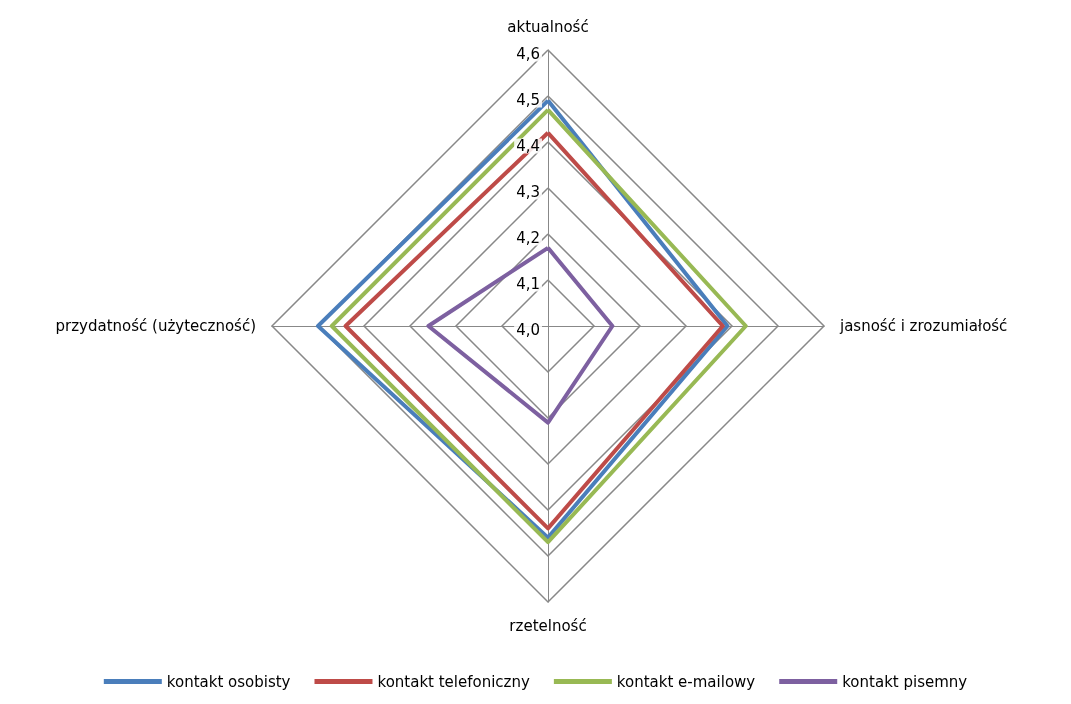 This screenshot has height=704, width=1071. I want to click on legend-label: kontakt osobisty, so click(228, 681).